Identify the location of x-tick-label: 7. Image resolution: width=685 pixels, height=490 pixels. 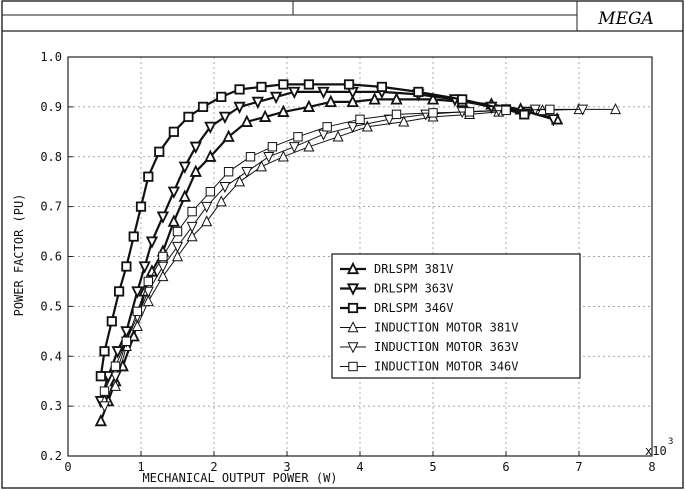
(578, 467).